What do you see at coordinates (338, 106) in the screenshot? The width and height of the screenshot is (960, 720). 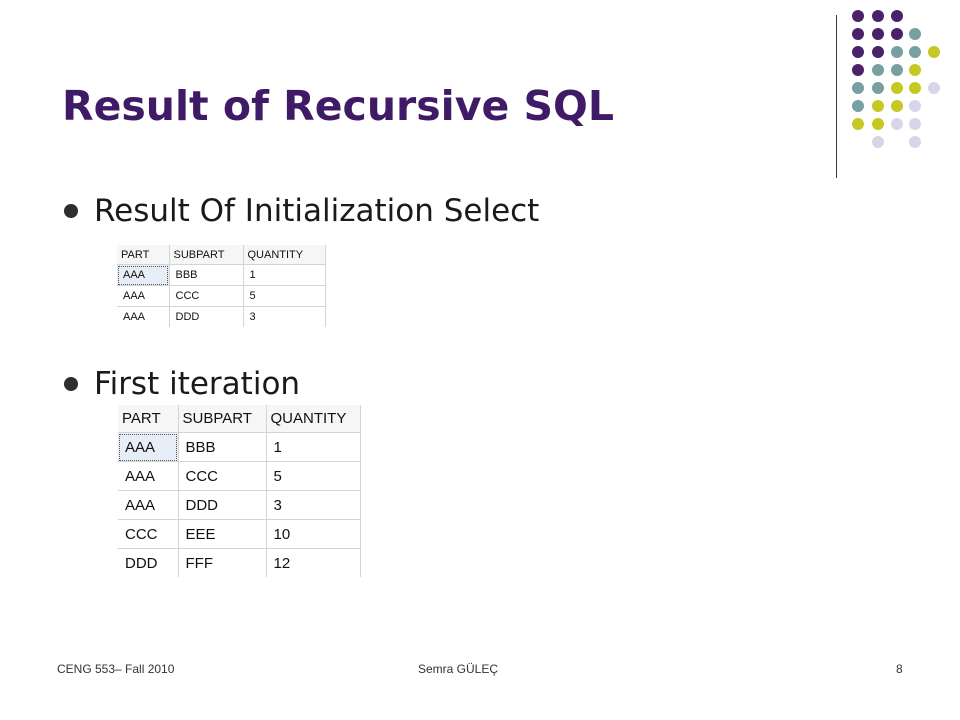 I see `slide-title: Result of Recursive SQL` at bounding box center [338, 106].